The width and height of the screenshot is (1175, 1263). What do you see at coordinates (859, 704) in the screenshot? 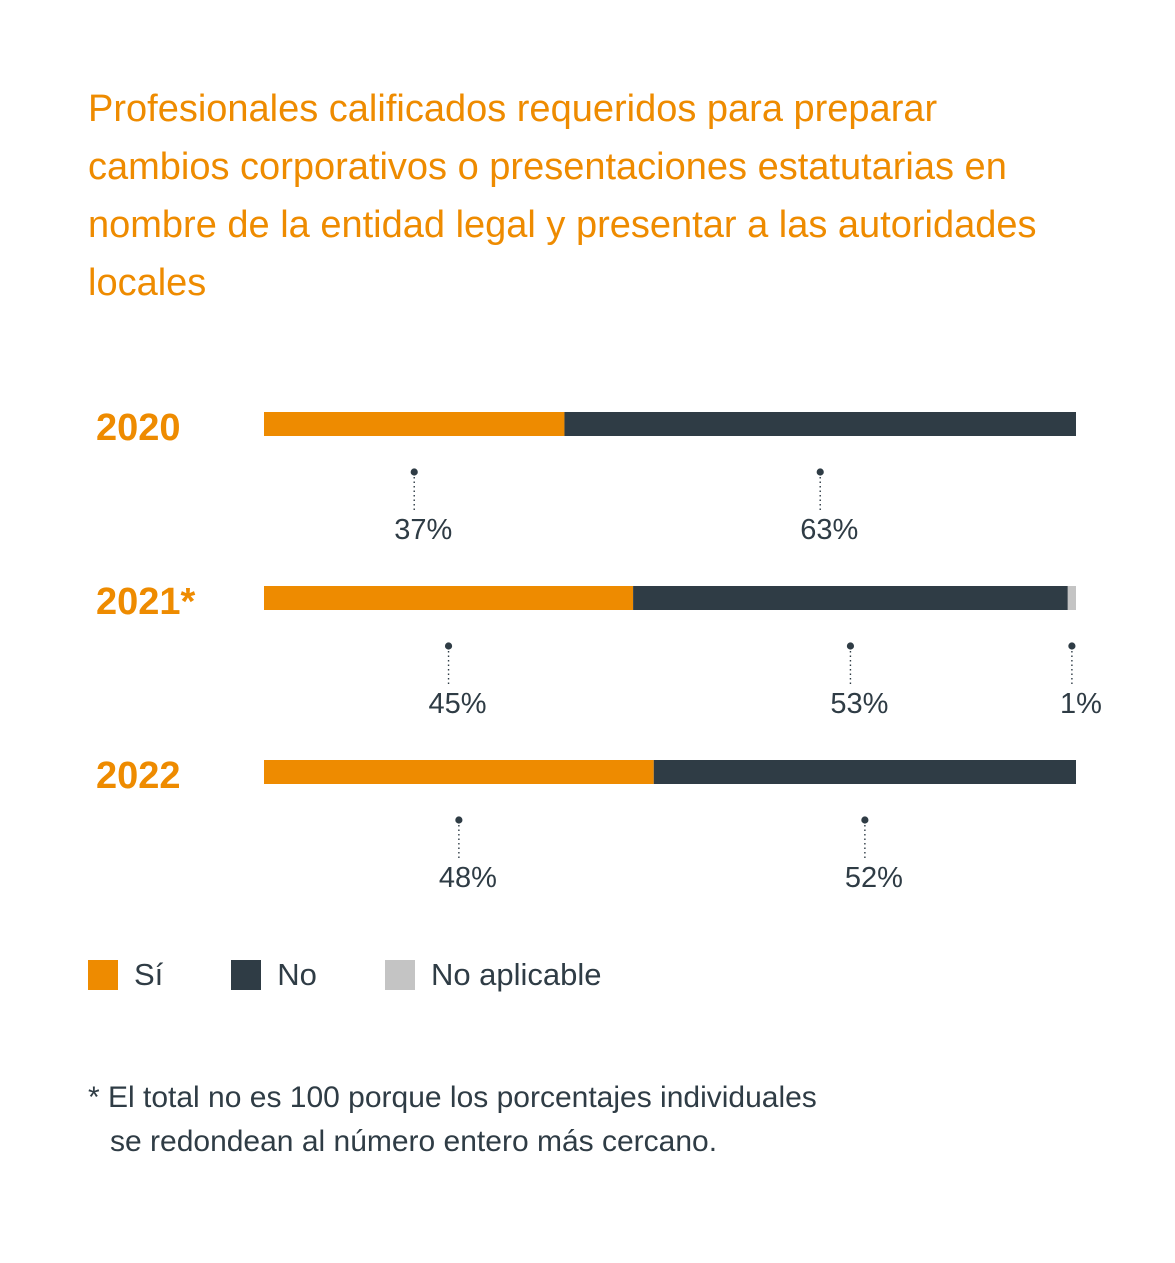
I see `data-label-1-1: 53%` at bounding box center [859, 704].